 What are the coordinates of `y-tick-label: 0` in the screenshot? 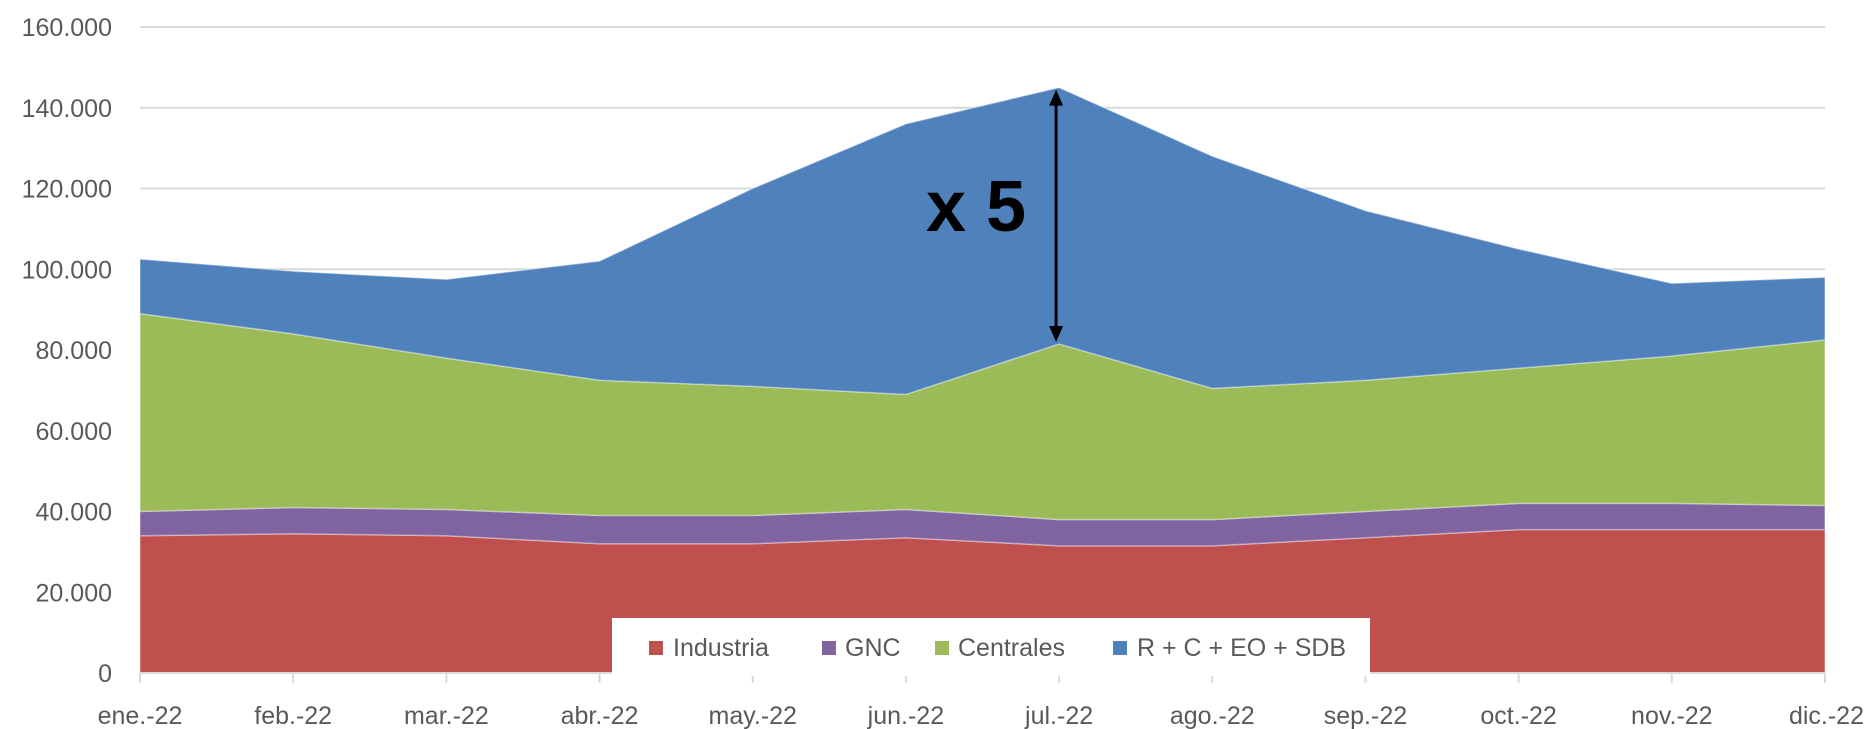 It's located at (105, 674).